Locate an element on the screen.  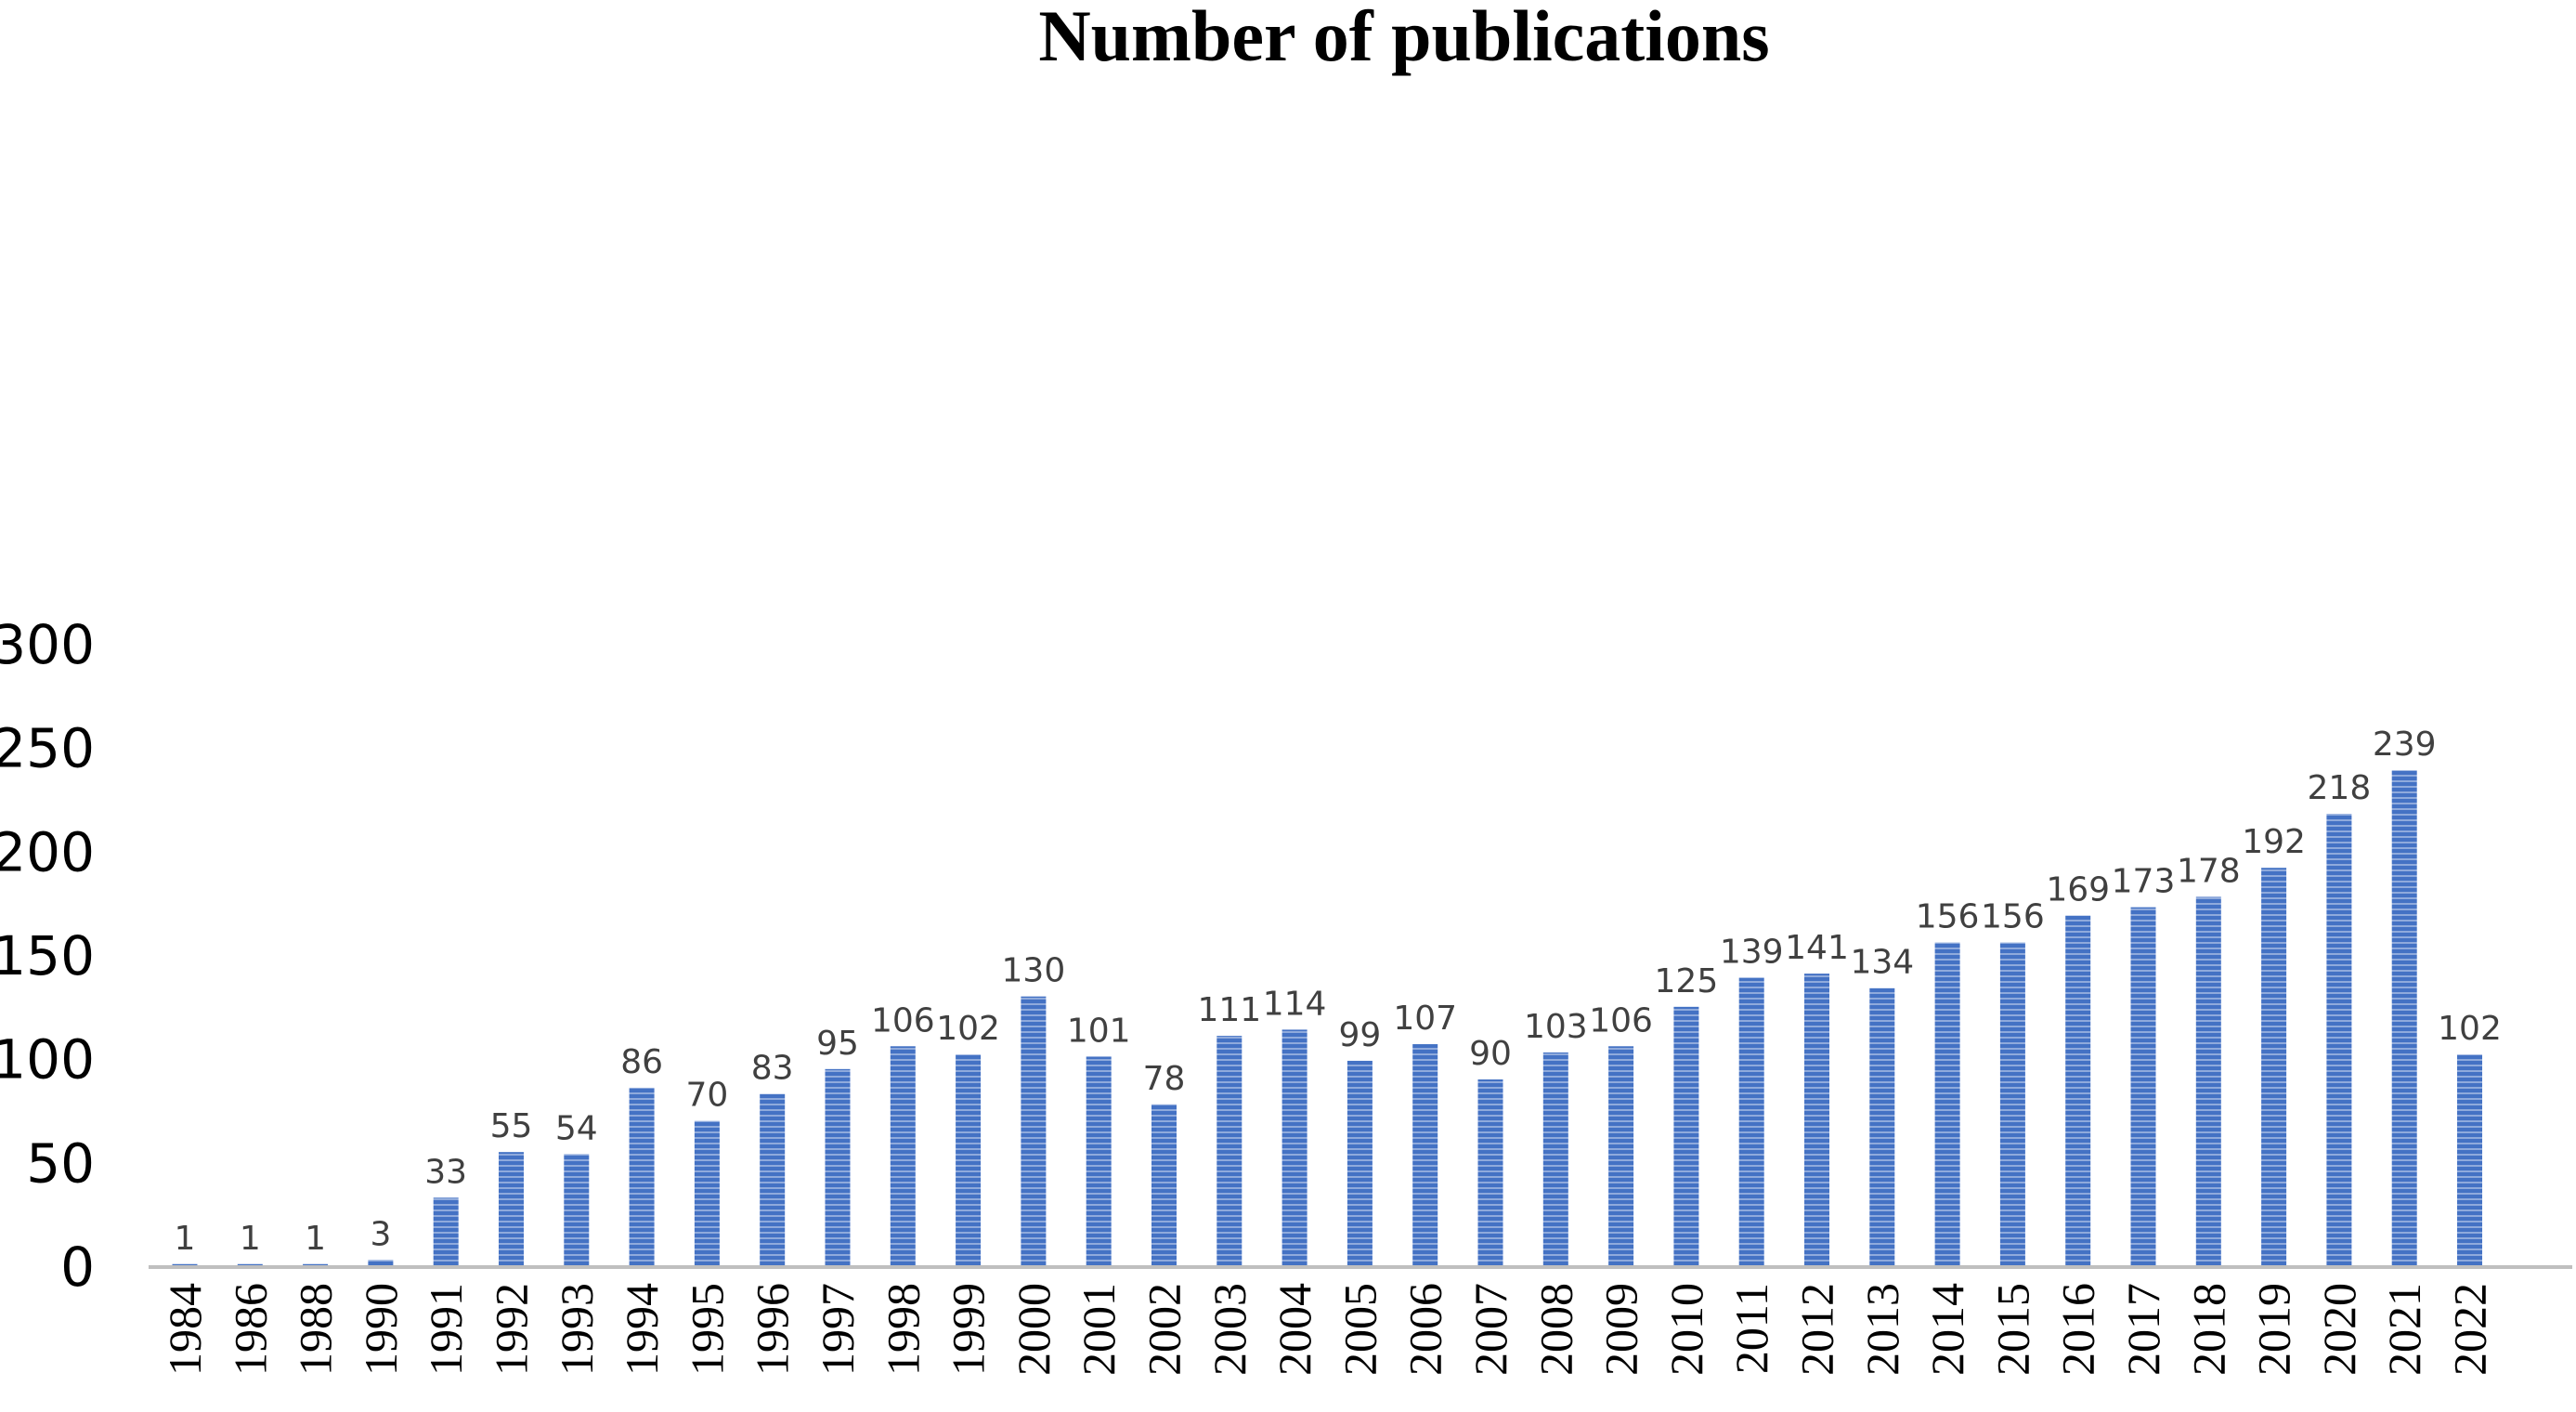
bar-1997 is located at coordinates (838, 1167).